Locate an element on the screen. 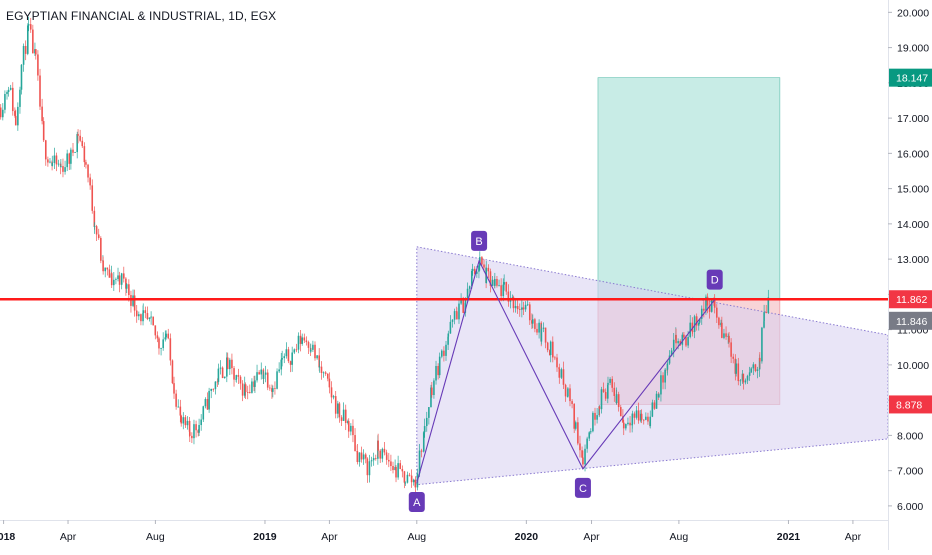  abcd-label: D is located at coordinates (715, 281).